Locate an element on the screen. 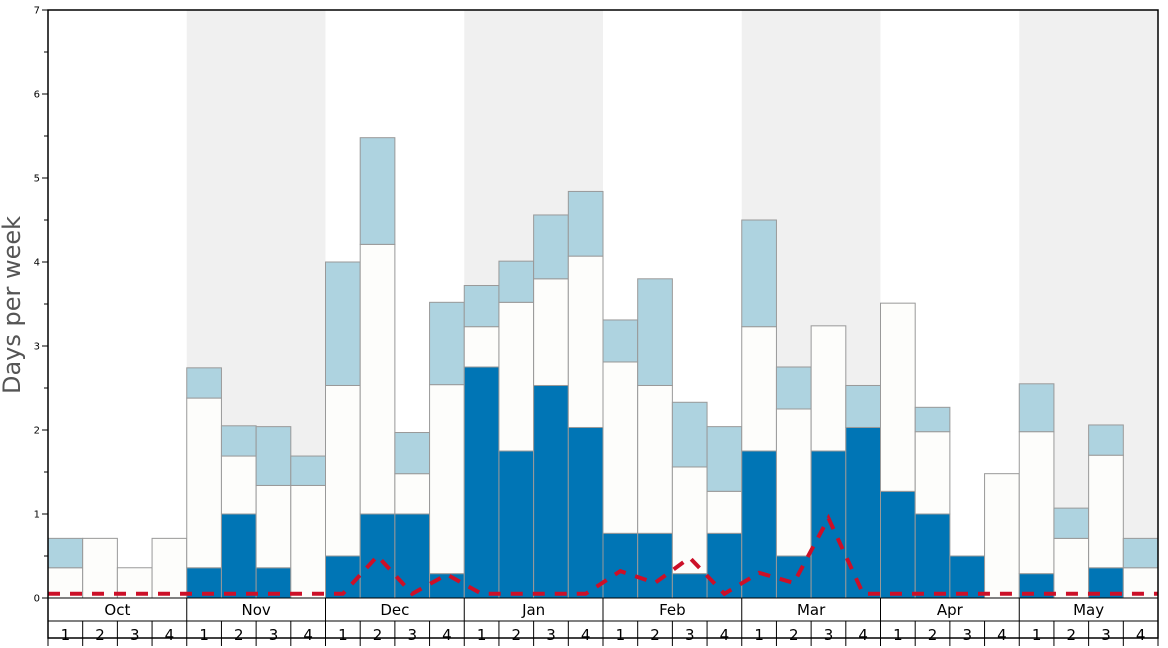 This screenshot has height=648, width=1168. y-tick-label: 4 is located at coordinates (37, 263).